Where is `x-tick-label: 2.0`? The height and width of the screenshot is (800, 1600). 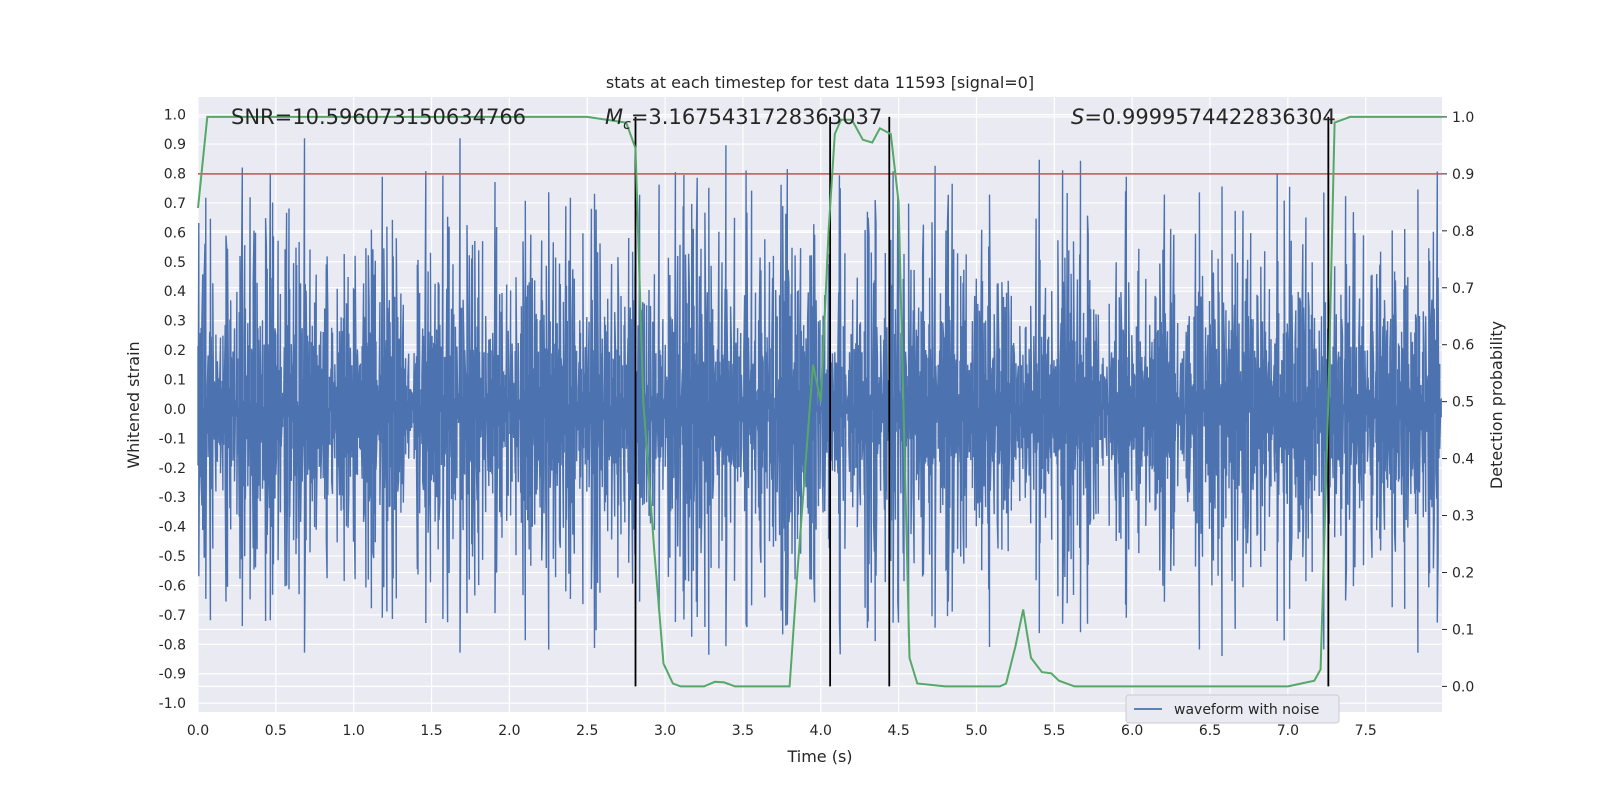 x-tick-label: 2.0 is located at coordinates (509, 731).